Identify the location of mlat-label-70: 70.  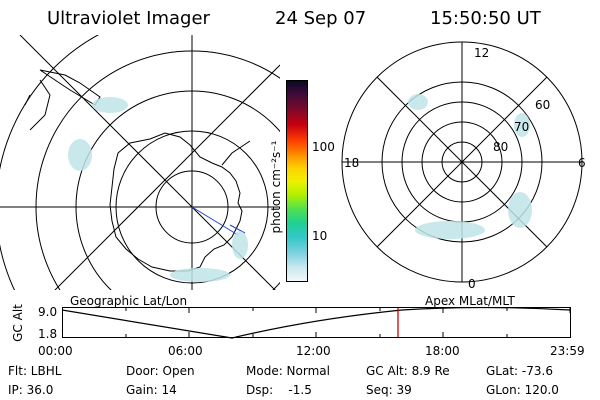
(522, 127).